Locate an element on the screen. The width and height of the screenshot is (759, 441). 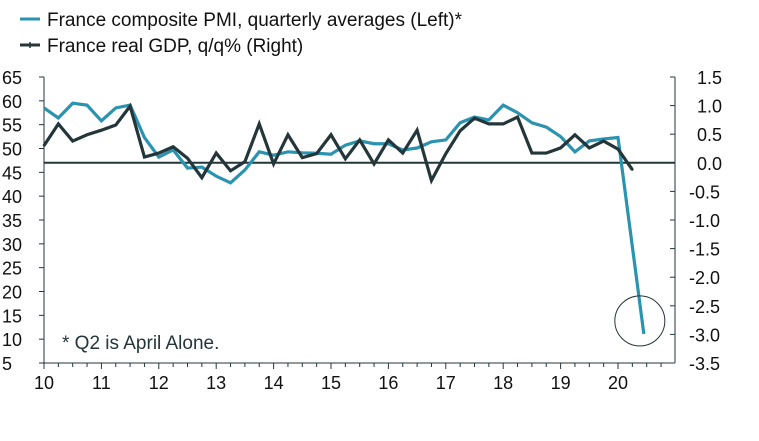
x-tick-label: 19 is located at coordinates (561, 383).